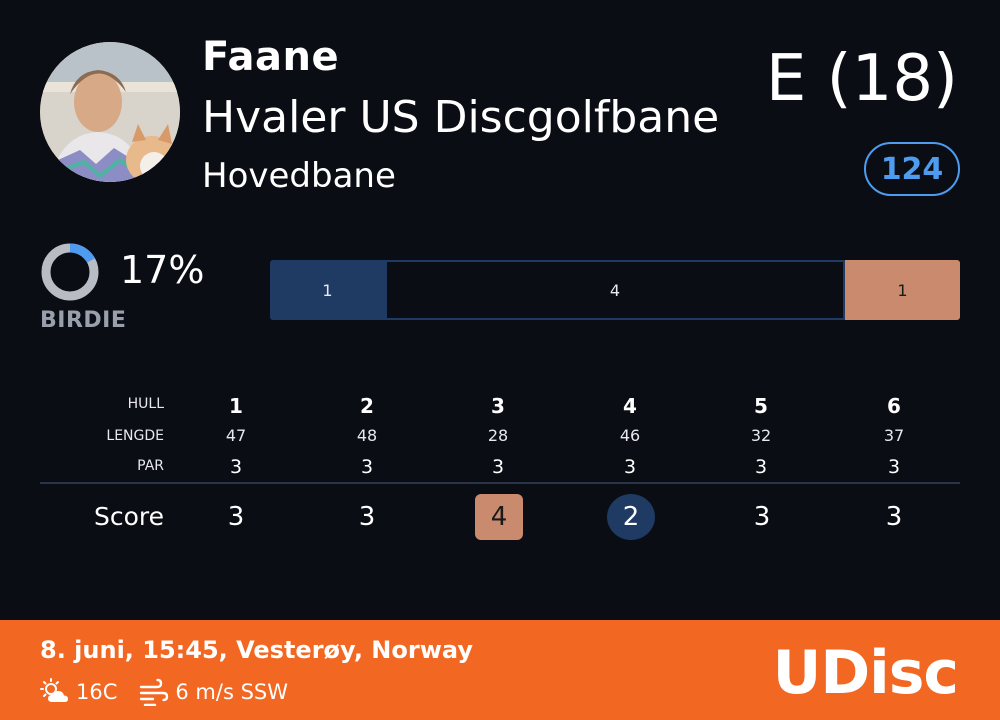 This screenshot has width=1000, height=720. I want to click on round-rating-value: 124, so click(912, 169).